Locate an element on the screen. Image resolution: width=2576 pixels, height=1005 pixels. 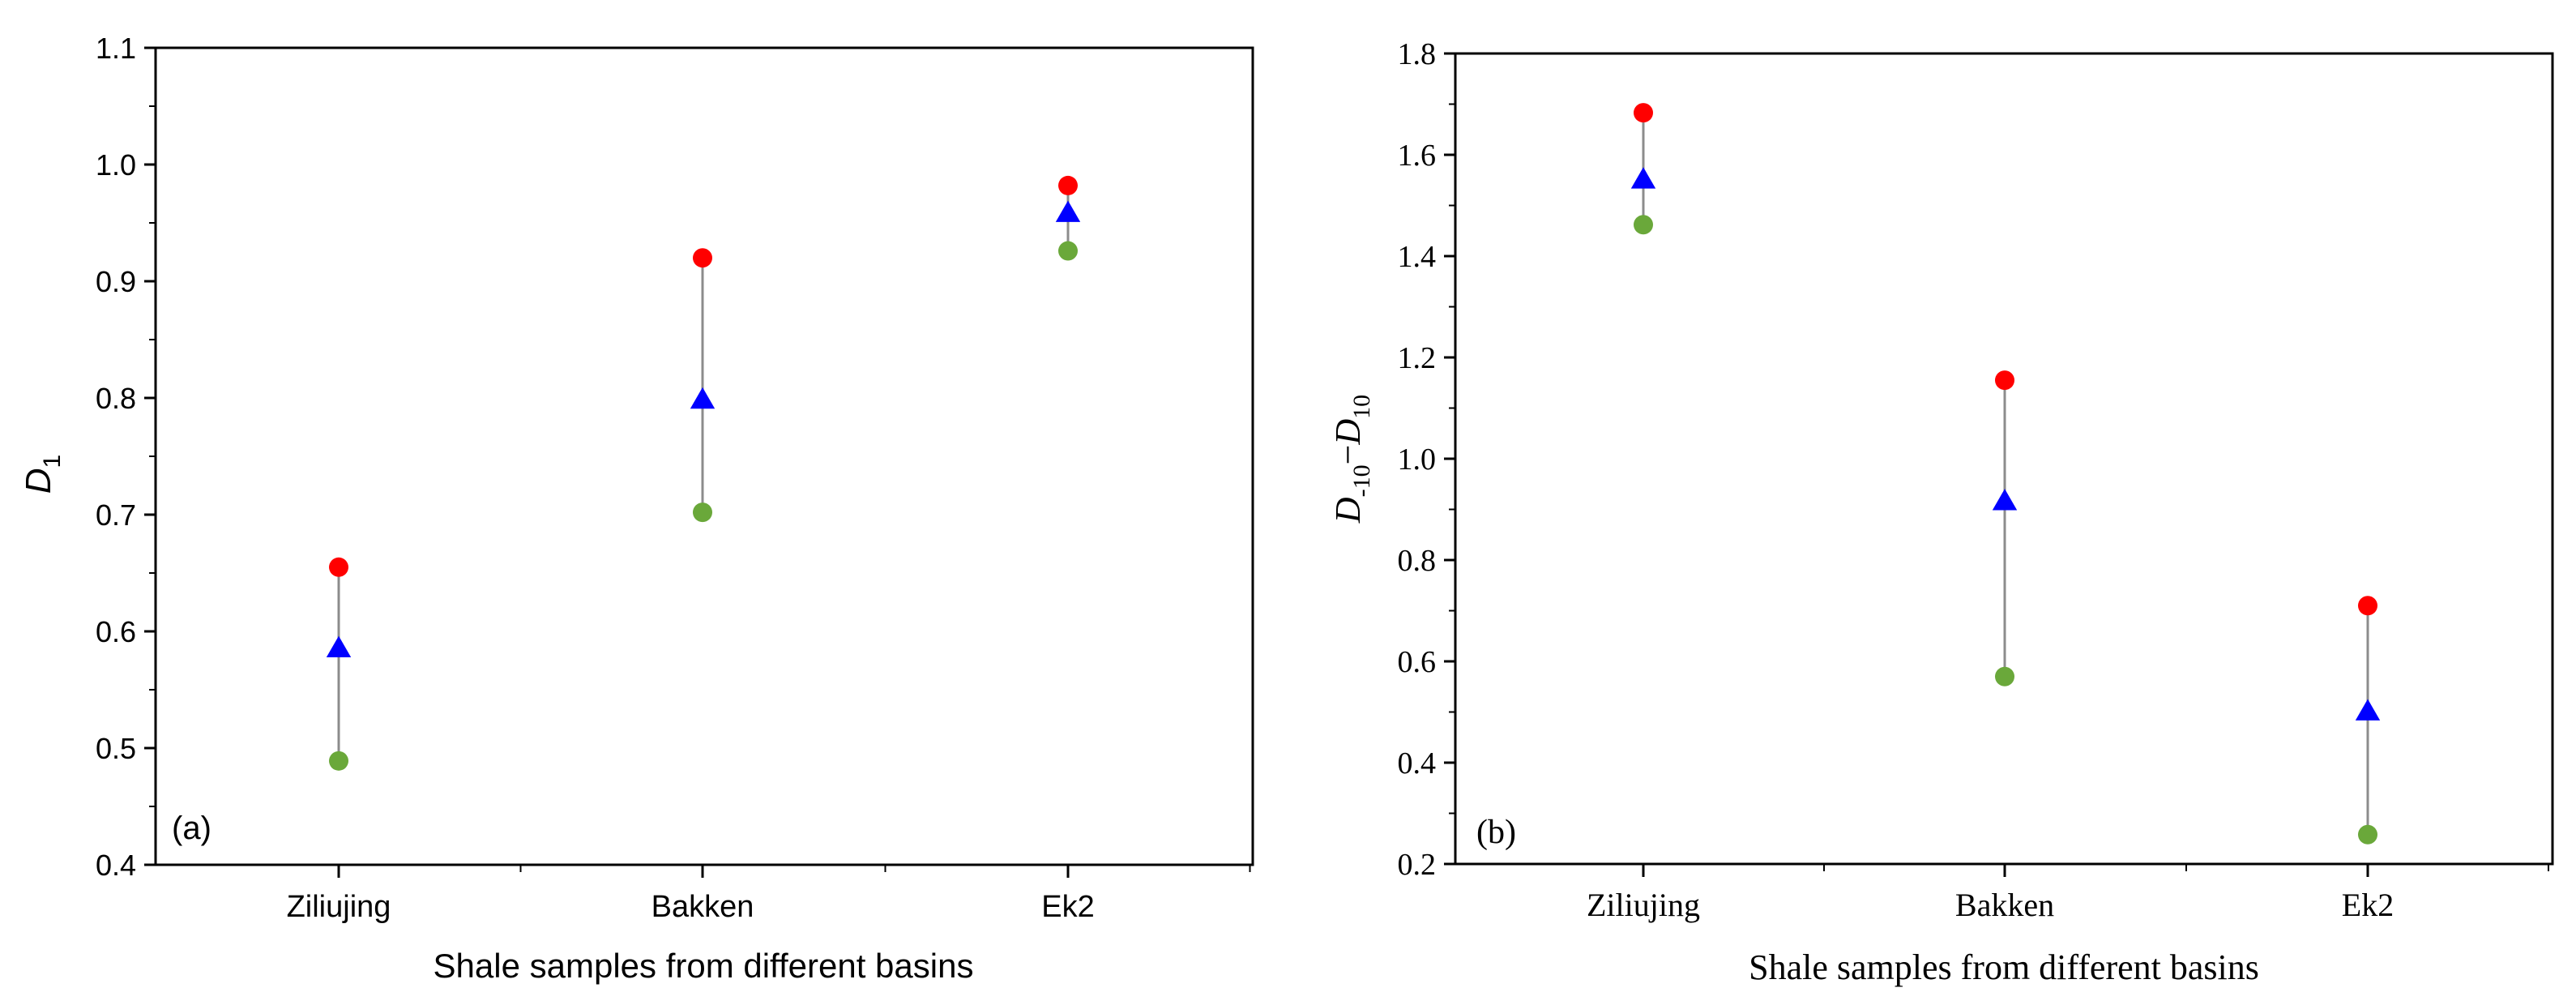
chart-b-y-tick-label: 1.8 is located at coordinates (1417, 54).